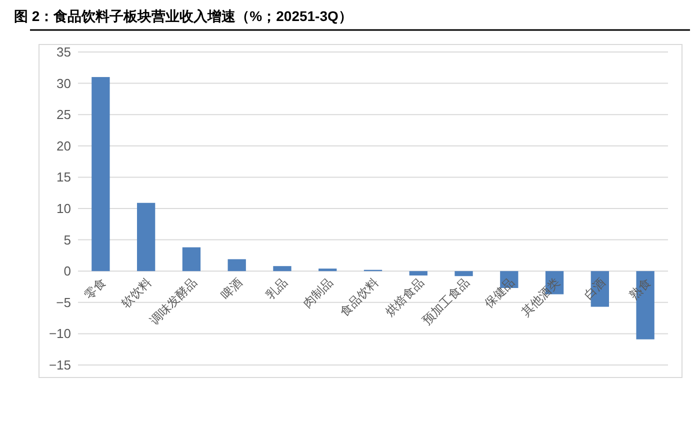  What do you see at coordinates (276, 288) in the screenshot?
I see `x-tick-label: 乳品` at bounding box center [276, 288].